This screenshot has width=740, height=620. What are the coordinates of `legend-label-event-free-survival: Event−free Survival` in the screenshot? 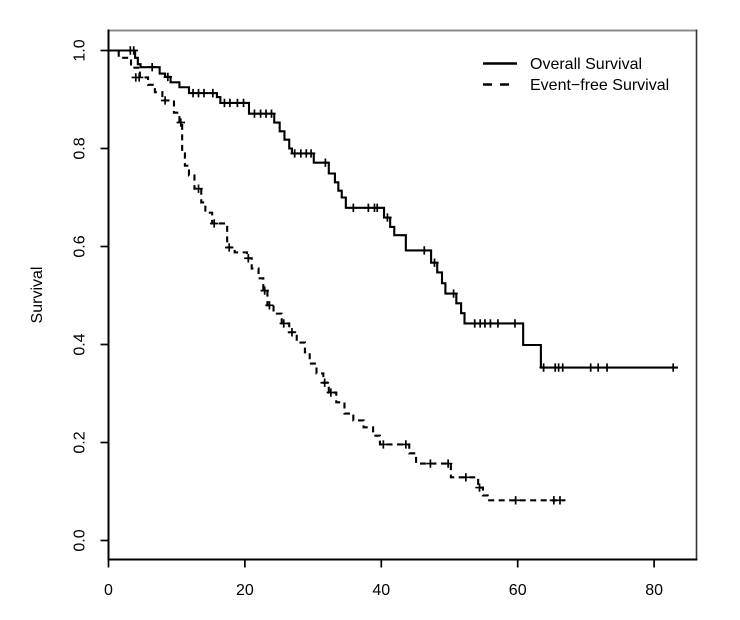 It's located at (599, 85).